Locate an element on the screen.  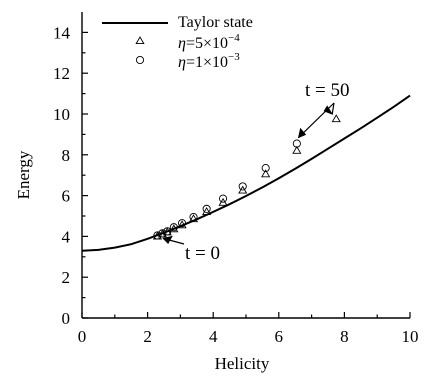
y-tick-label: 6 is located at coordinates (66, 196).